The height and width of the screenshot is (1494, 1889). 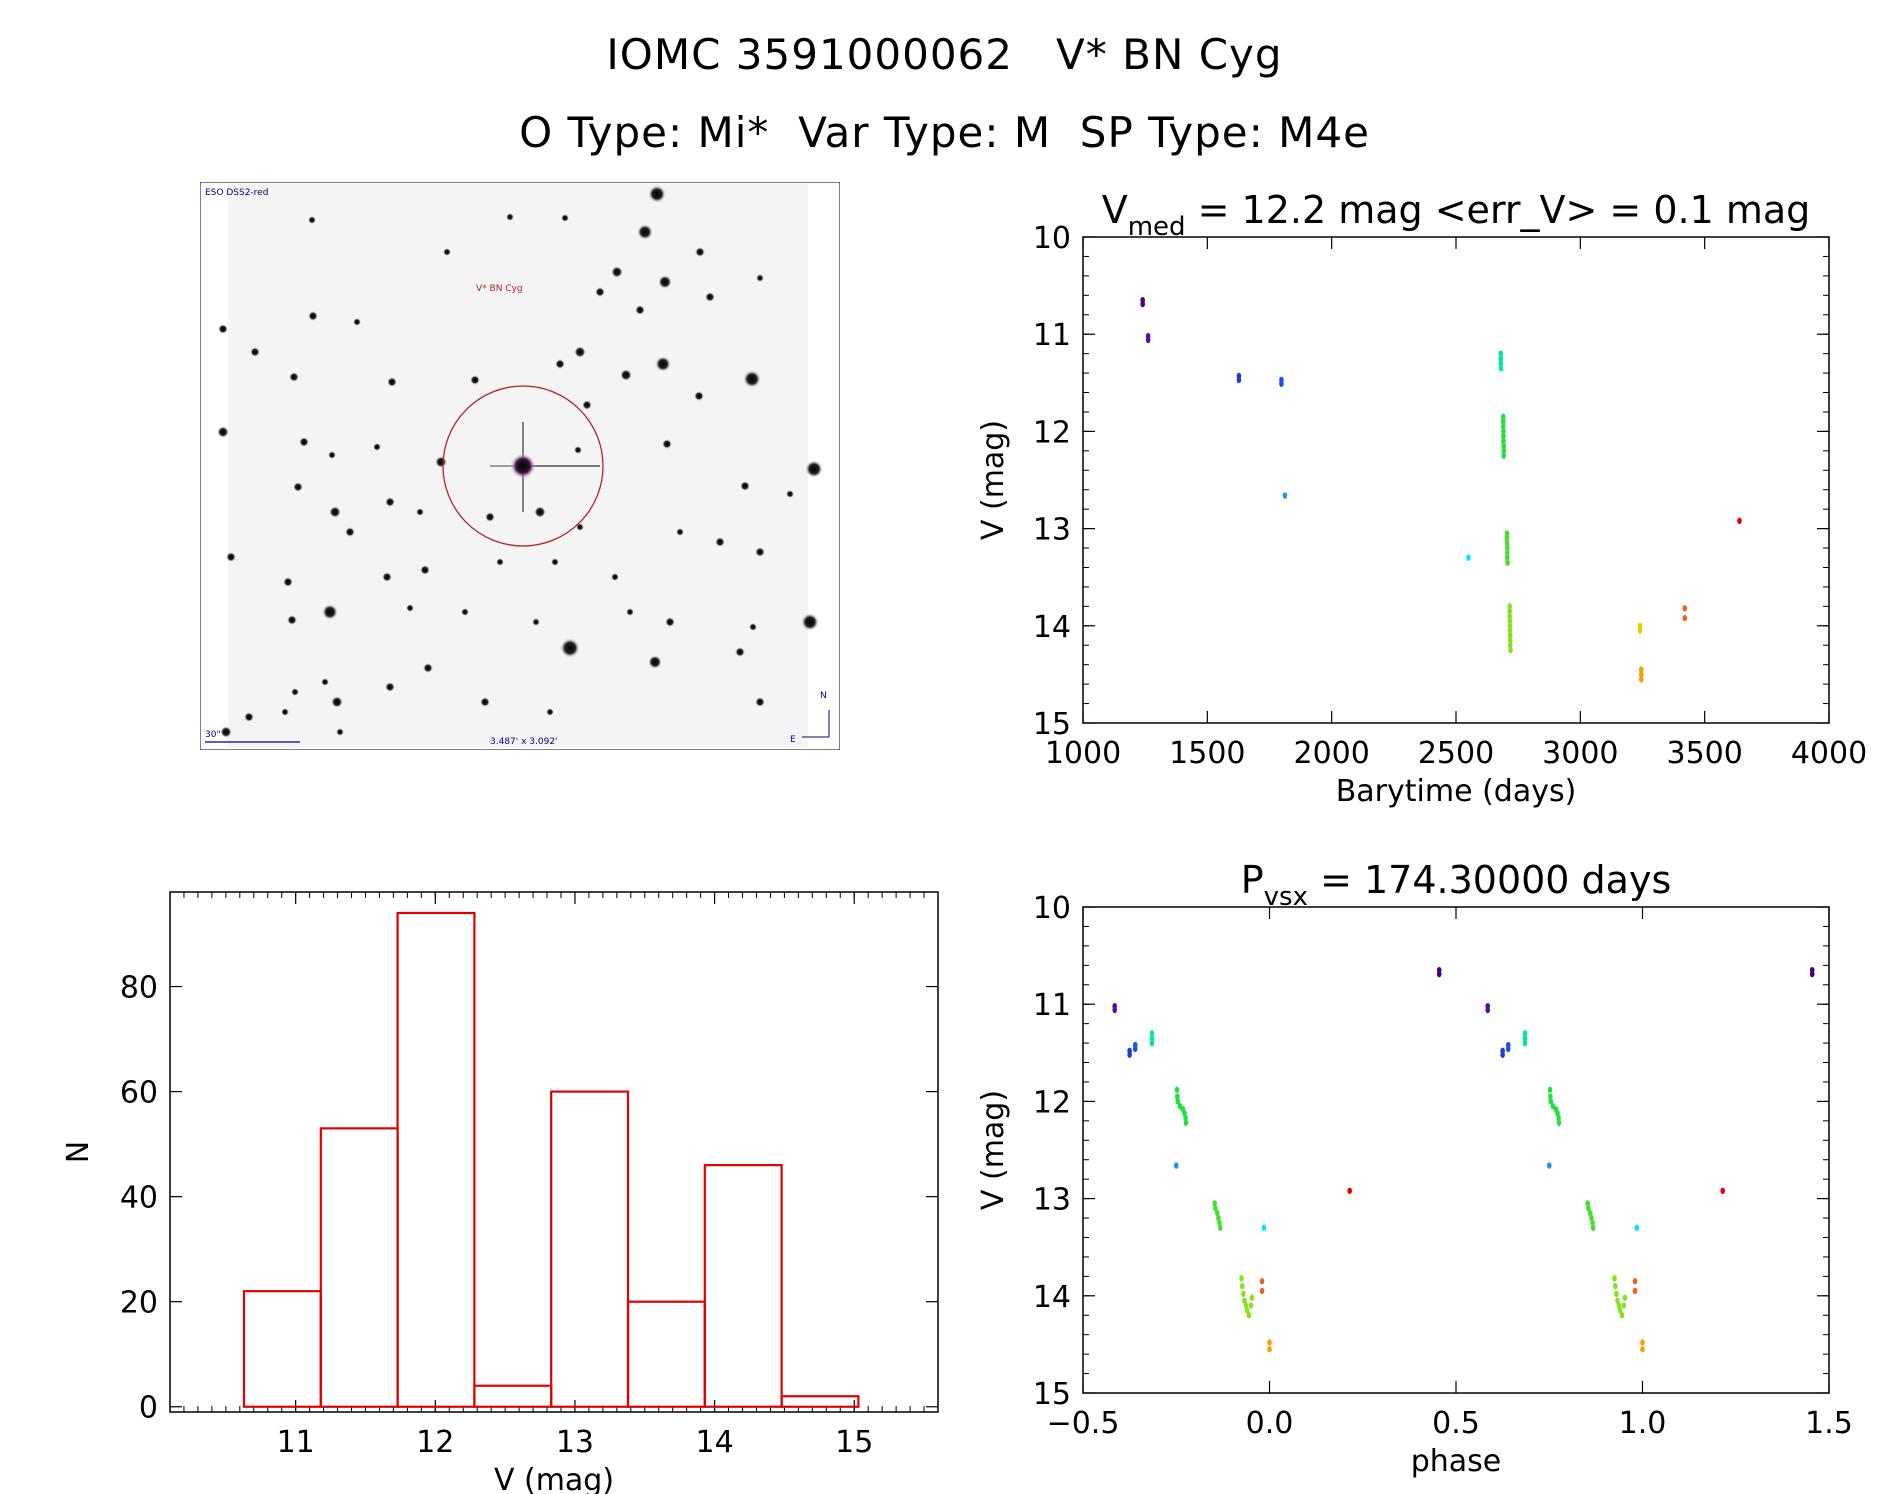 What do you see at coordinates (1456, 753) in the screenshot?
I see `x-tick-label: 2500` at bounding box center [1456, 753].